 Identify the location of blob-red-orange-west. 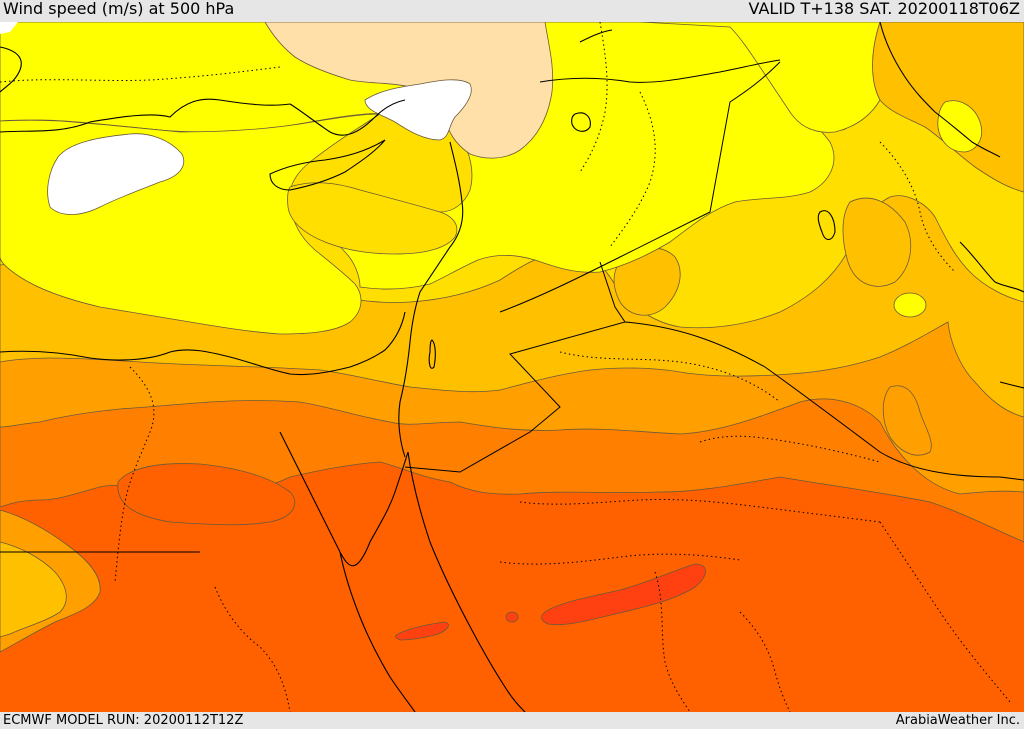
(206, 494).